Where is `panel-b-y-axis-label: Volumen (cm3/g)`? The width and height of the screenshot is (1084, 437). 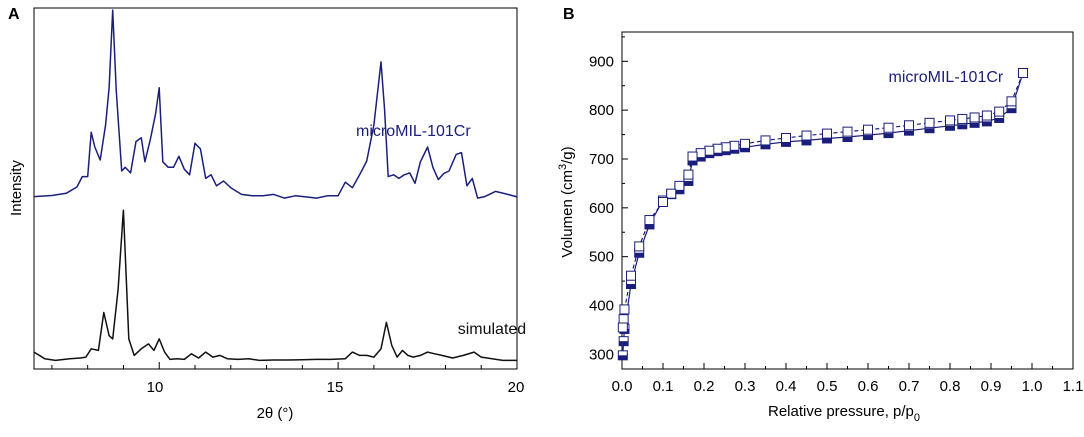 panel-b-y-axis-label: Volumen (cm3/g) is located at coordinates (566, 201).